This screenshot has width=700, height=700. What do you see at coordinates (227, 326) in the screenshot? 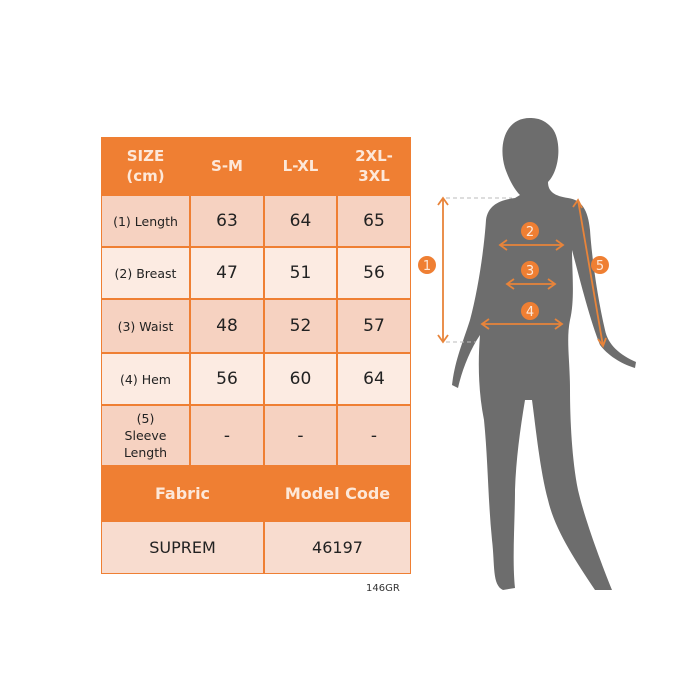
I see `size-value-cell: 48` at bounding box center [227, 326].